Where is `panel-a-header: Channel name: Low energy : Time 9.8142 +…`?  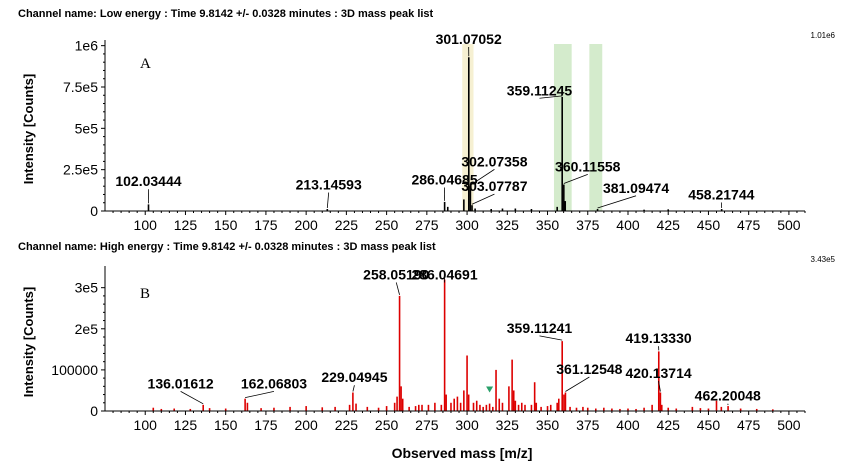 panel-a-header: Channel name: Low energy : Time 9.8142 +… is located at coordinates (226, 14).